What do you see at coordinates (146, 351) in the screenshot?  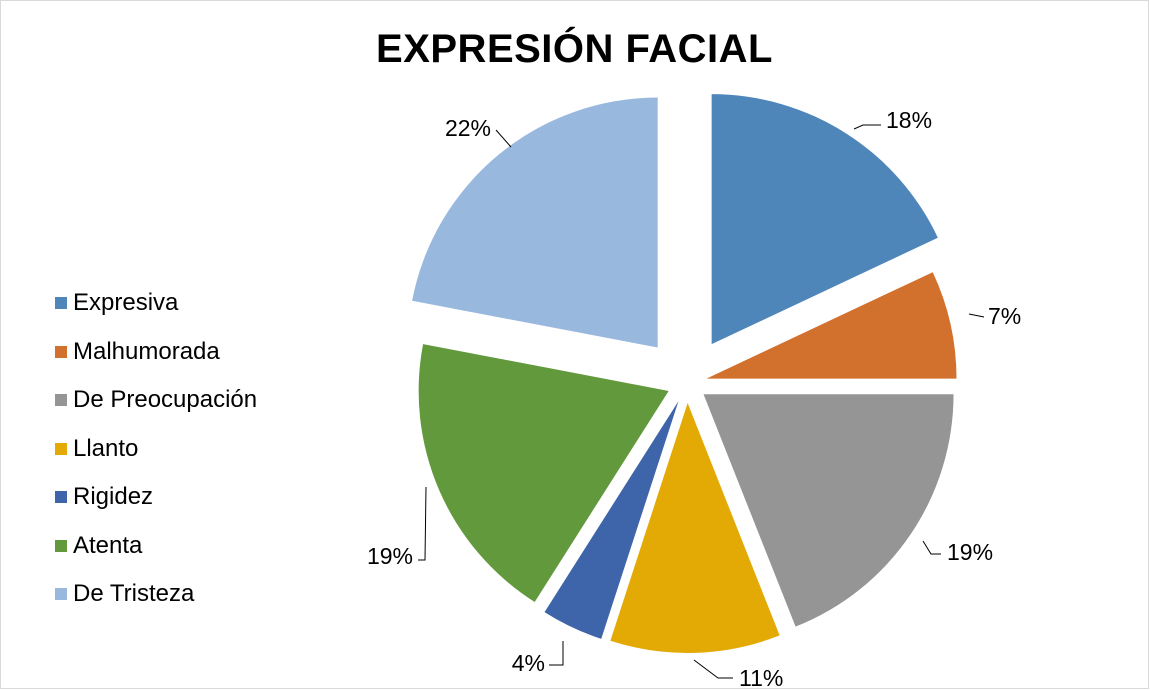 I see `legend-label: Malhumorada` at bounding box center [146, 351].